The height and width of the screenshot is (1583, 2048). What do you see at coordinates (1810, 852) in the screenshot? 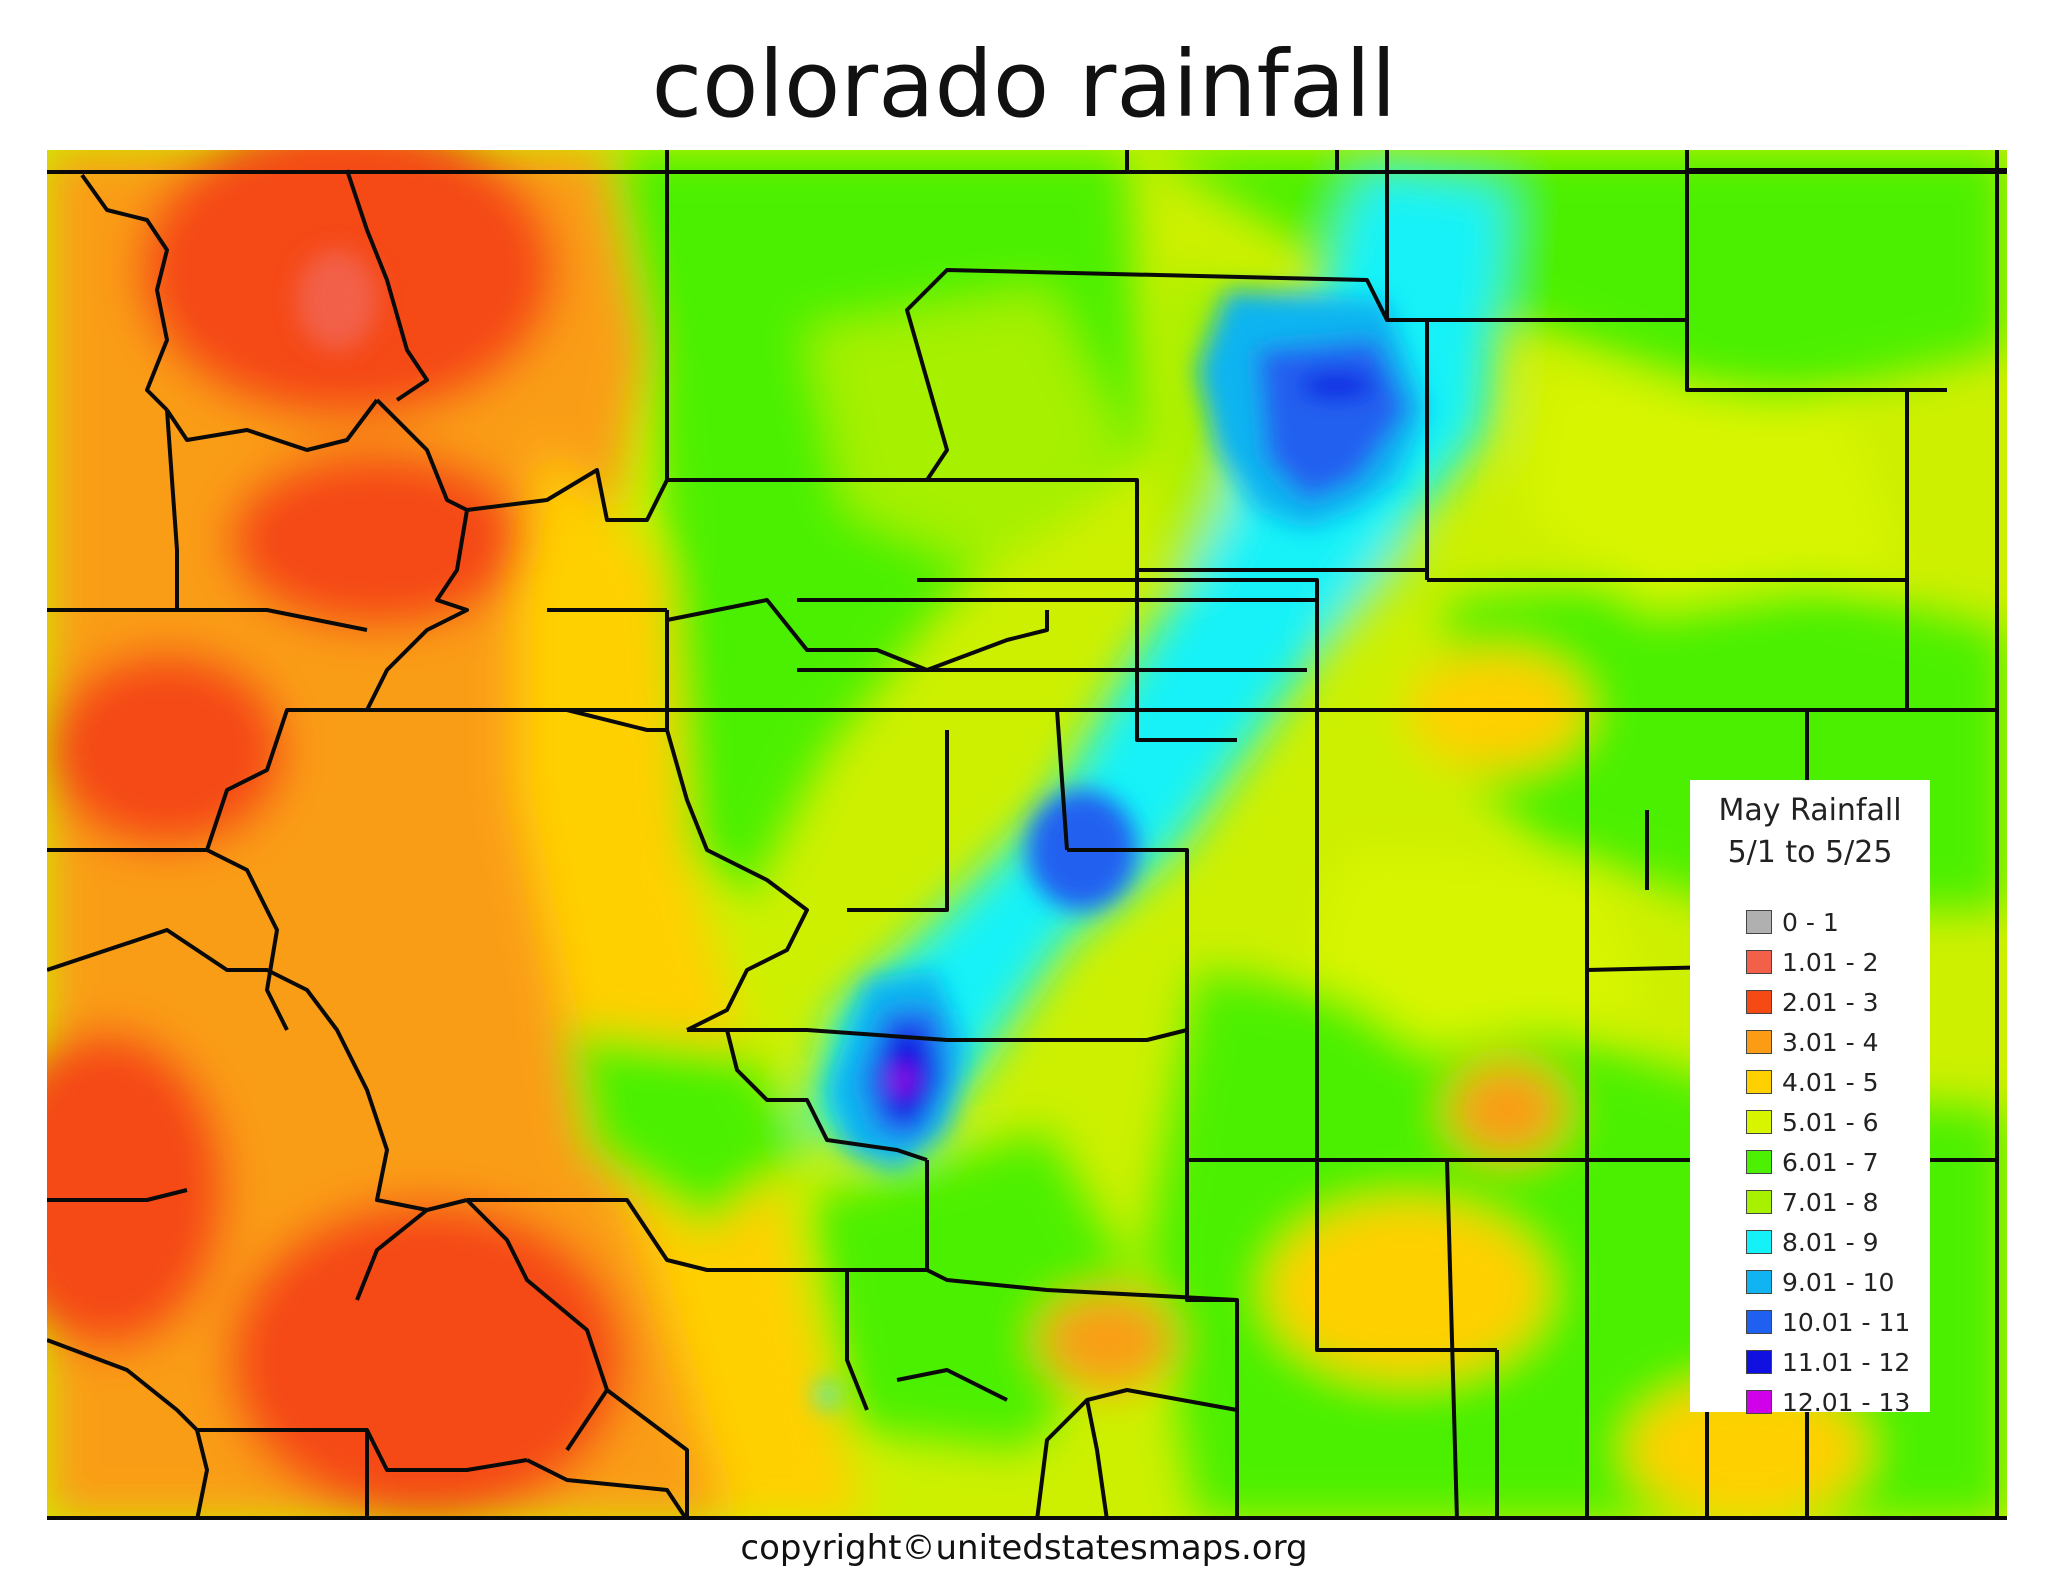
I see `legend-title-line2: 5/1 to 5/25` at bounding box center [1810, 852].